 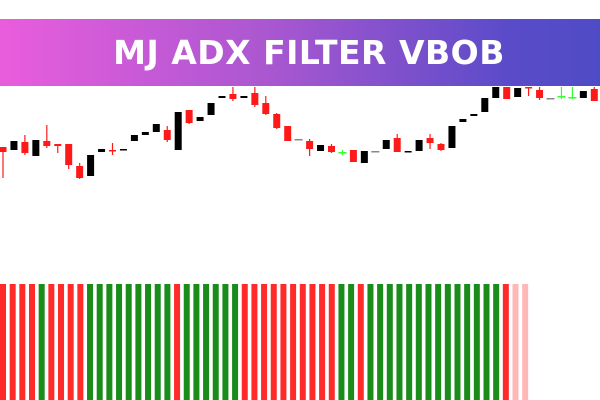 I want to click on banner-title: MJ ADX FILTER VBOB, so click(x=309, y=52).